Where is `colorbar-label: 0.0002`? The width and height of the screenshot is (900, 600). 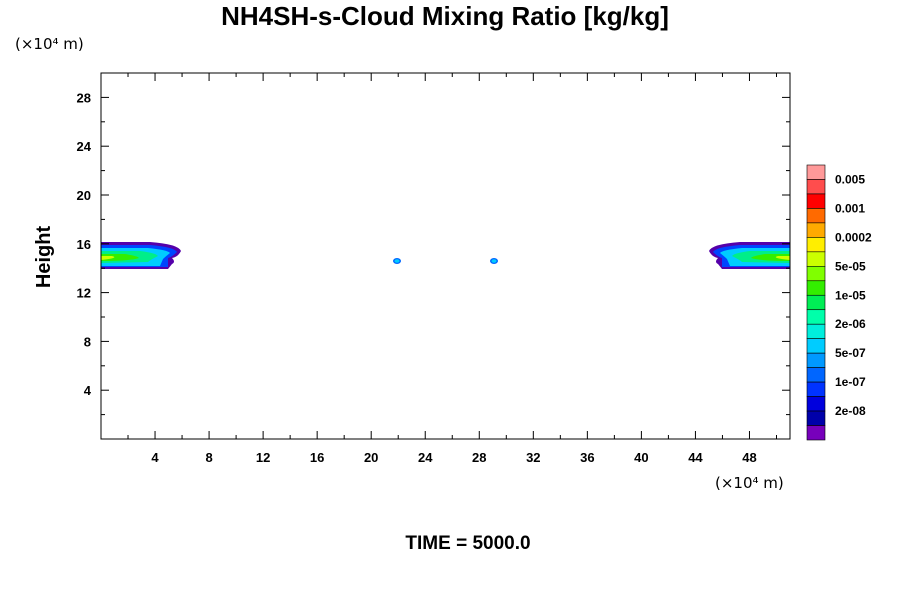
colorbar-label: 0.0002 is located at coordinates (853, 237).